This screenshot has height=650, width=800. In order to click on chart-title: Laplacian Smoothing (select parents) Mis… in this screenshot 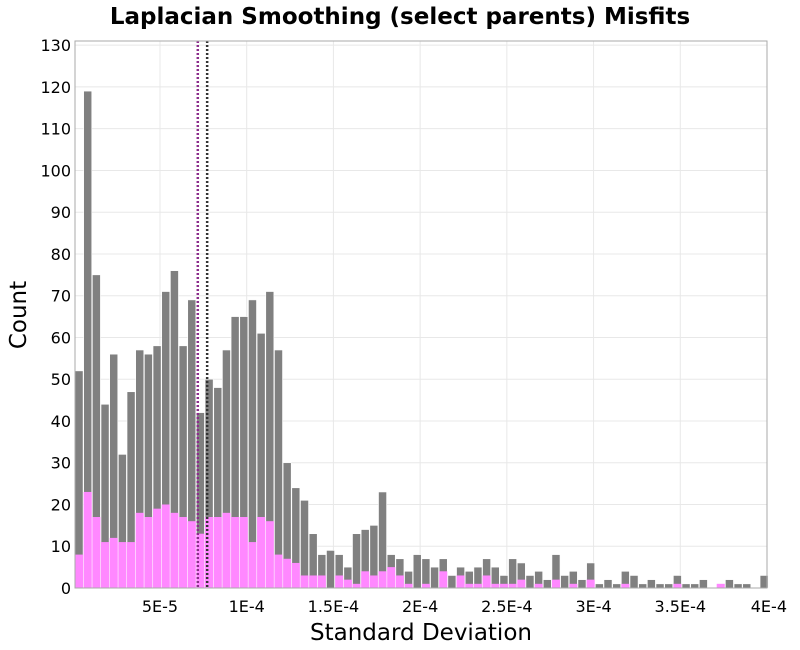, I will do `click(400, 17)`.